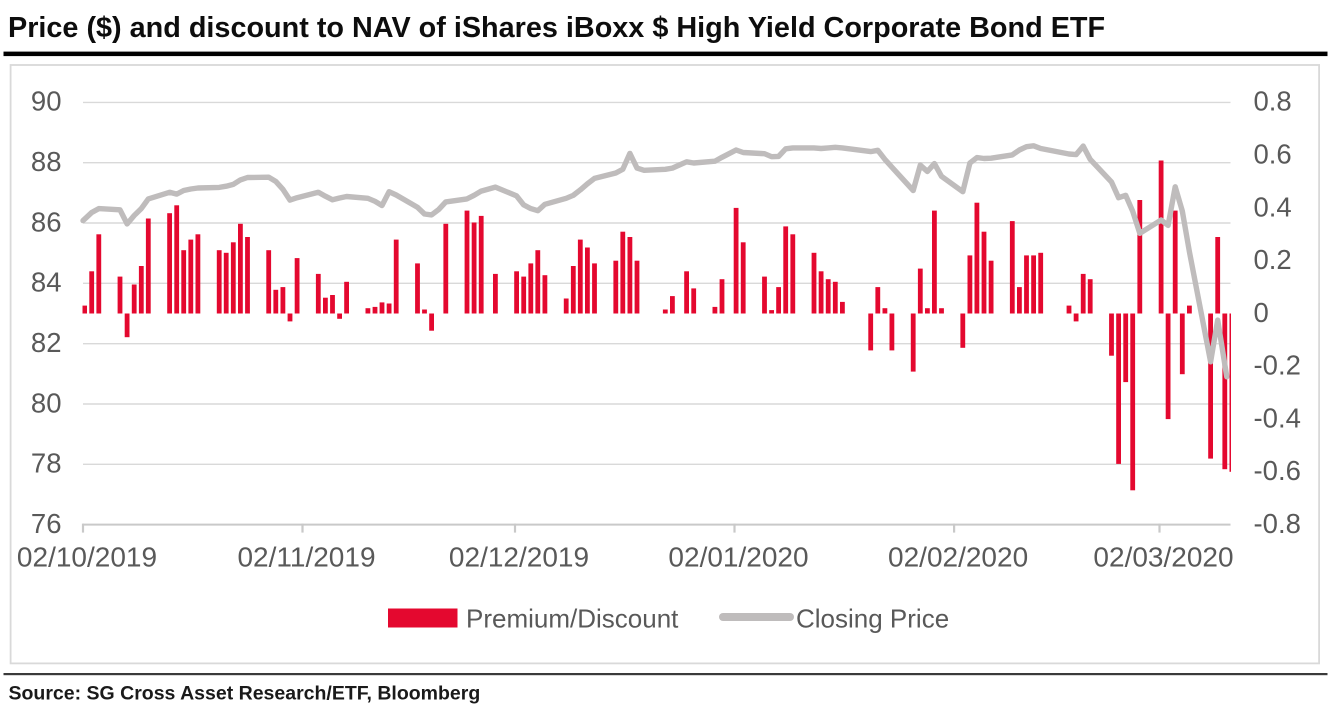  What do you see at coordinates (1273, 101) in the screenshot?
I see `svg-text: 0.8` at bounding box center [1273, 101].